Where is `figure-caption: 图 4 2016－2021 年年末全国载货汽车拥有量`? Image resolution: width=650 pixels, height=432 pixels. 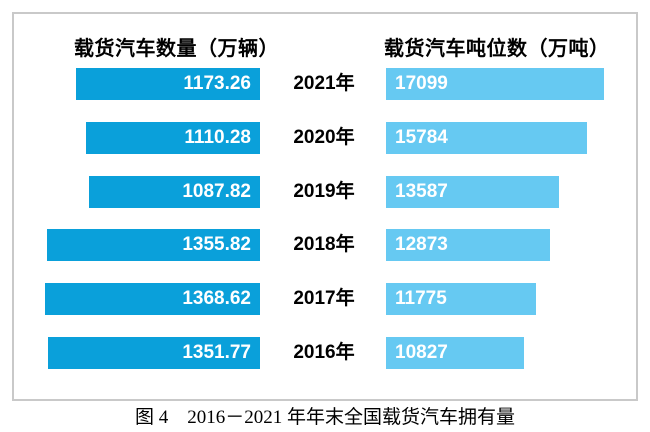 figure-caption: 图 4 2016－2021 年年末全国载货汽车拥有量 is located at coordinates (324, 417).